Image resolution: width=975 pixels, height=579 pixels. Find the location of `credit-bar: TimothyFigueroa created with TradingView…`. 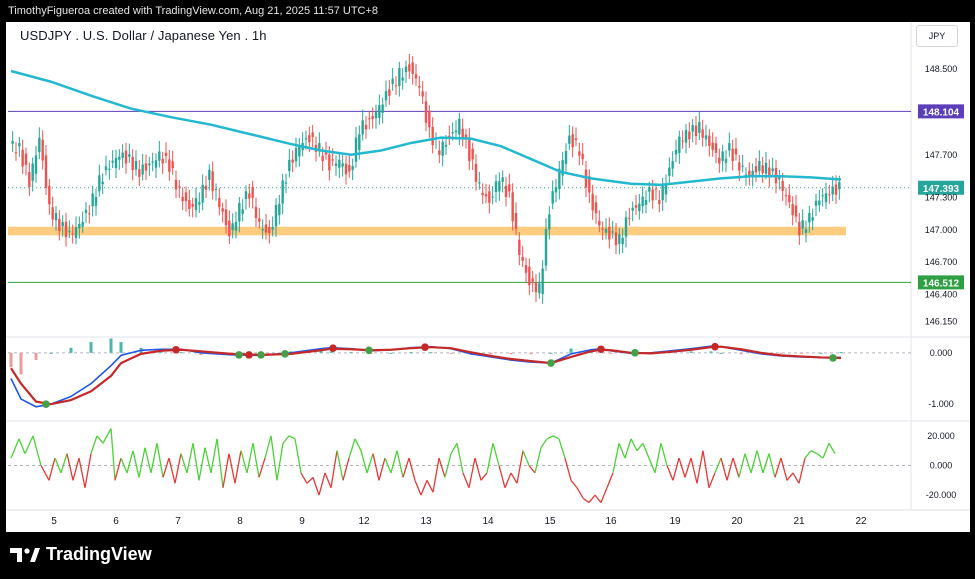

credit-bar: TimothyFigueroa created with TradingView… is located at coordinates (487, 11).